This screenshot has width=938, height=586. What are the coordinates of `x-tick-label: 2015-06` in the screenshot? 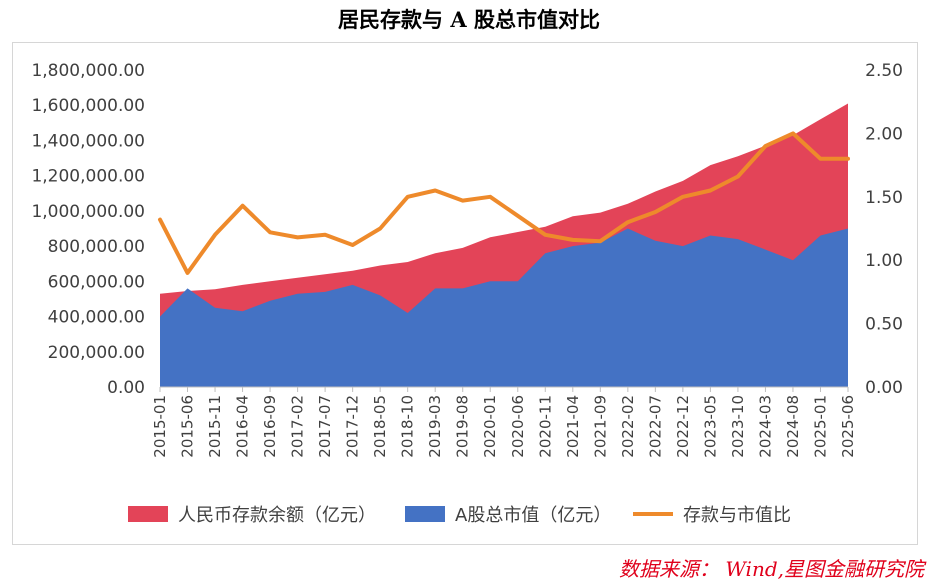 It's located at (188, 426).